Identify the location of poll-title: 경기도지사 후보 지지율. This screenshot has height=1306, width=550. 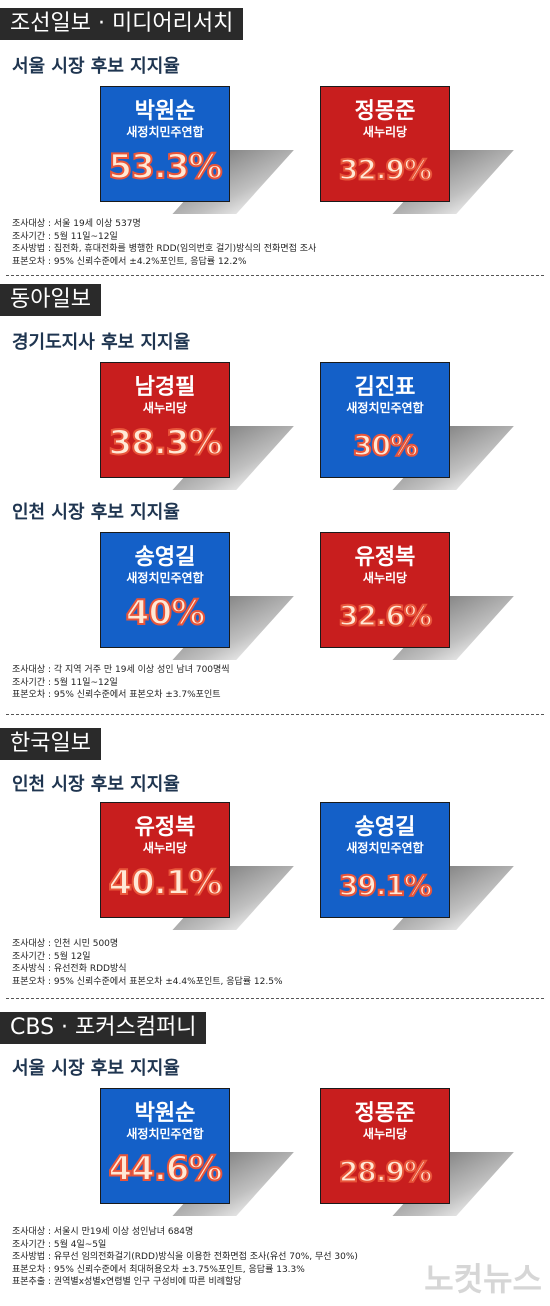
(101, 342).